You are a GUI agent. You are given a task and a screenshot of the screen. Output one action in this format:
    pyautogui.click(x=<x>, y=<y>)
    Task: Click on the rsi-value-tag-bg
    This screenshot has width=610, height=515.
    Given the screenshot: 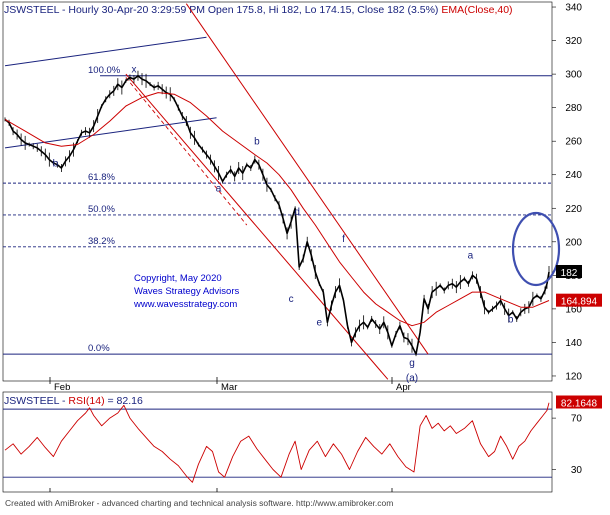 What is the action you would take?
    pyautogui.click(x=579, y=402)
    